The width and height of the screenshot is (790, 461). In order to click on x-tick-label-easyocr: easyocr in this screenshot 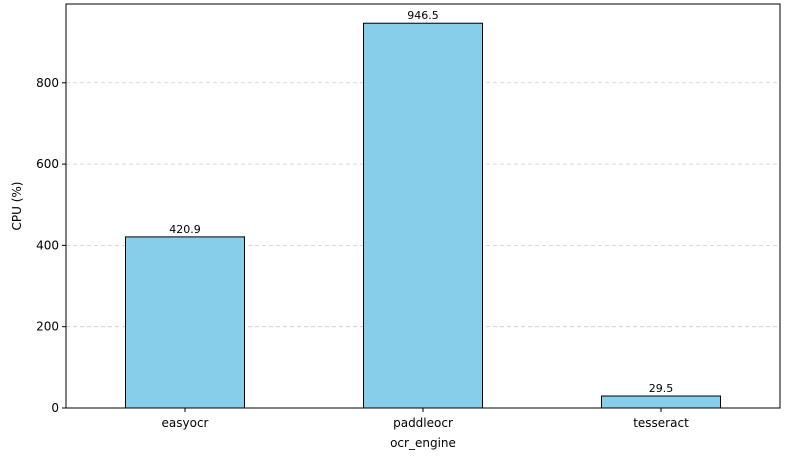, I will do `click(185, 423)`.